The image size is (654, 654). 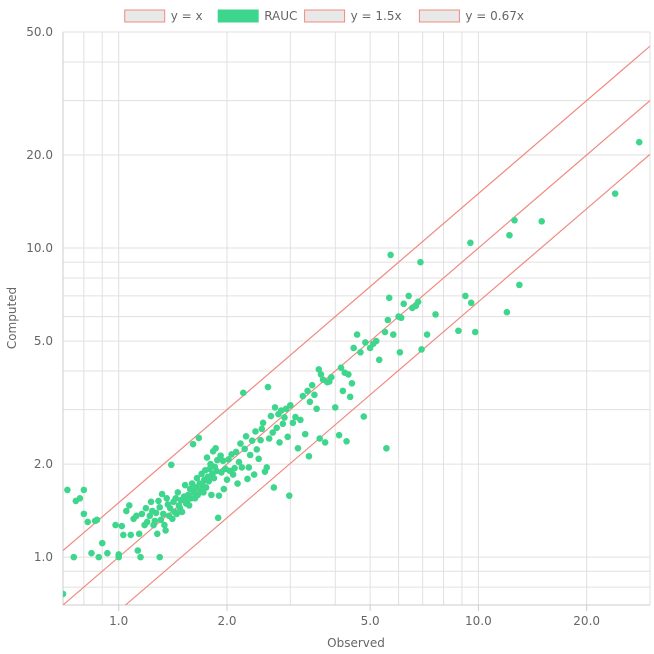 I want to click on y-tick-labels: 1.0 2.0 5.0 10.0 20.0 50.0, so click(x=39, y=294).